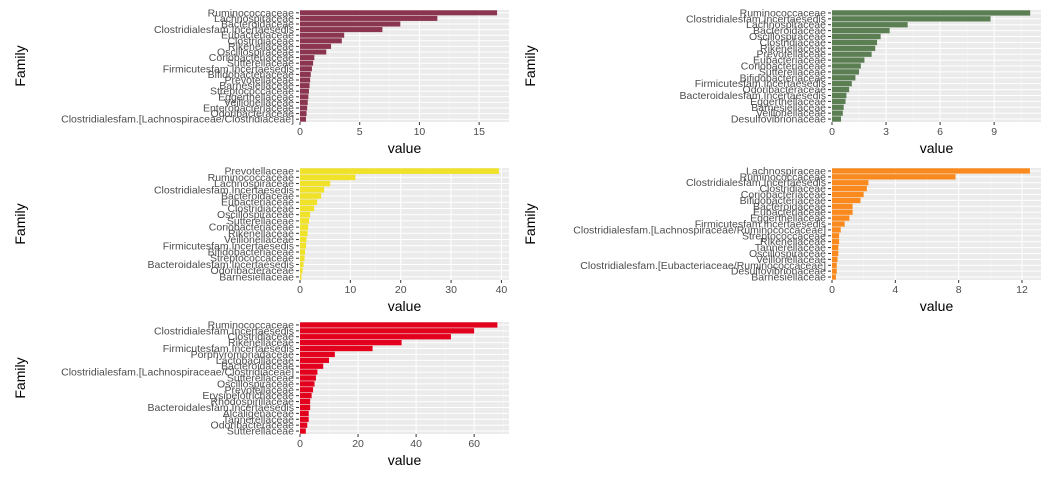 The image size is (1056, 480). I want to click on category-label: Alcaligenaceae, so click(258, 414).